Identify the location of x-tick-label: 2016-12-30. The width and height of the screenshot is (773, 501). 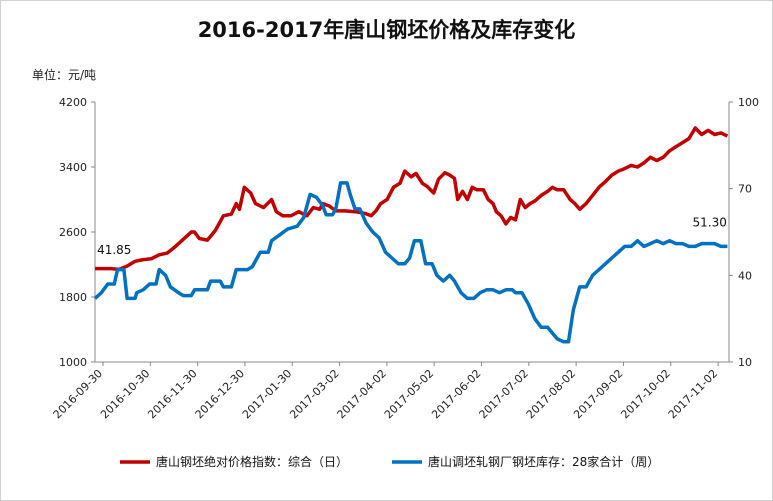
(220, 394).